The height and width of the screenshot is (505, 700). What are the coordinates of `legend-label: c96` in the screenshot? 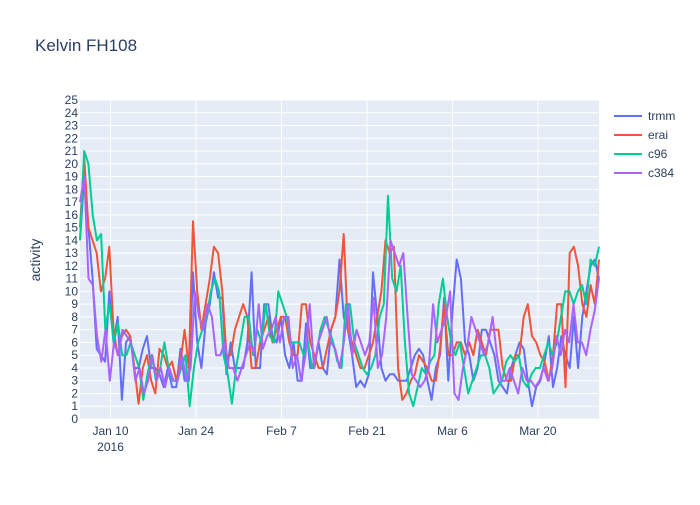 It's located at (658, 154).